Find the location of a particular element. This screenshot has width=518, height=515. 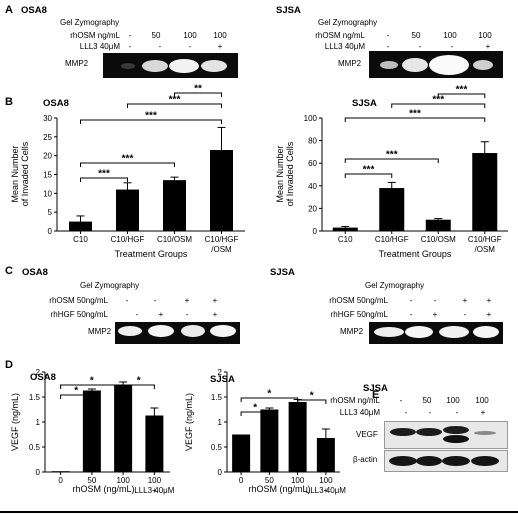

panel-e-band2-label: β-actin is located at coordinates (365, 459).